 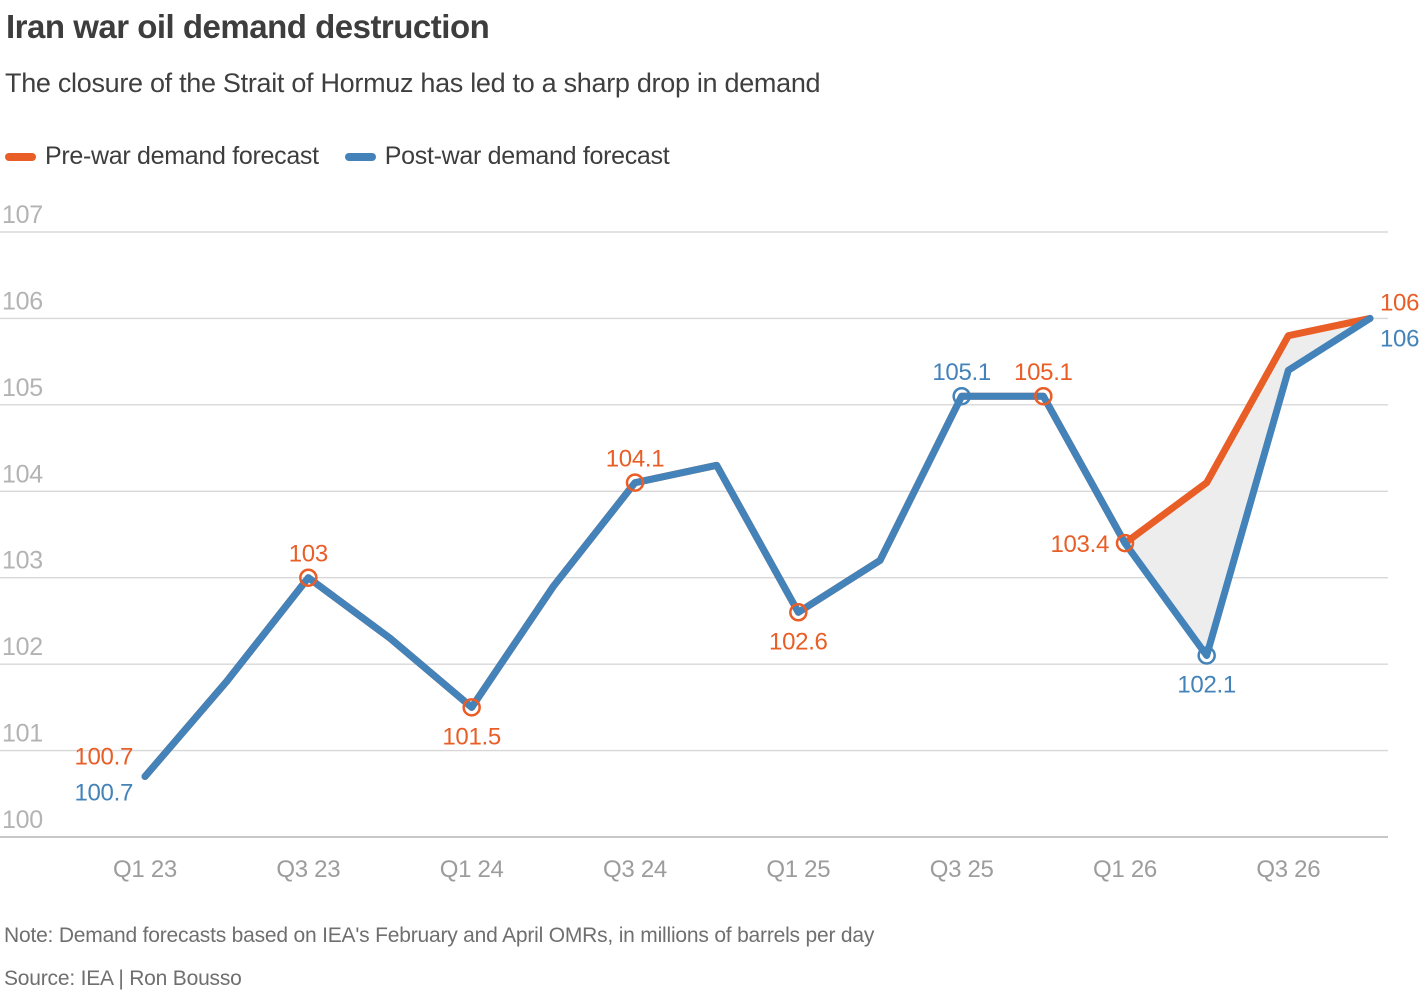 I want to click on forecast-gap-area, so click(x=1248, y=487).